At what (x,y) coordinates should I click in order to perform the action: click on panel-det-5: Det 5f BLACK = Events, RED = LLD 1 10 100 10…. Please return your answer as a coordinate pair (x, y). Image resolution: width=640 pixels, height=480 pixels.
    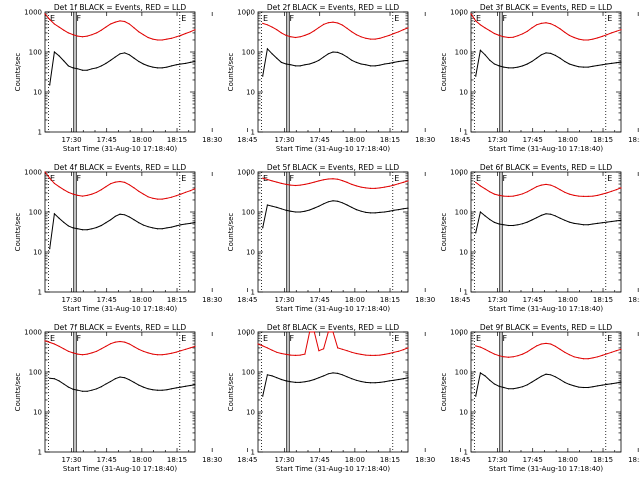
    Looking at the image, I should click on (348, 238).